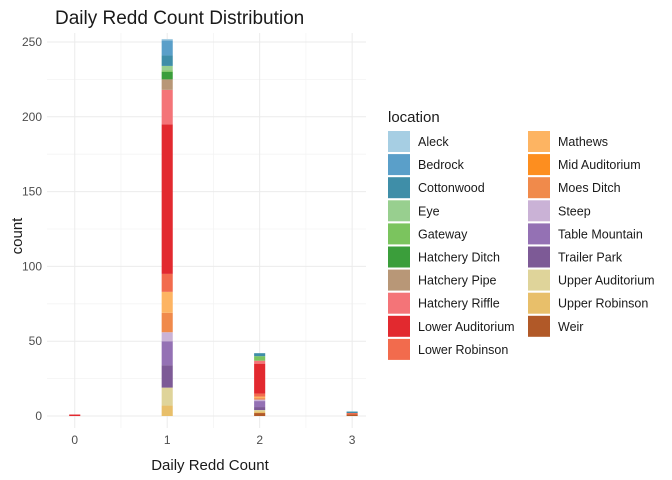 This screenshot has height=480, width=672. I want to click on legend-label: Cottonwood, so click(451, 188).